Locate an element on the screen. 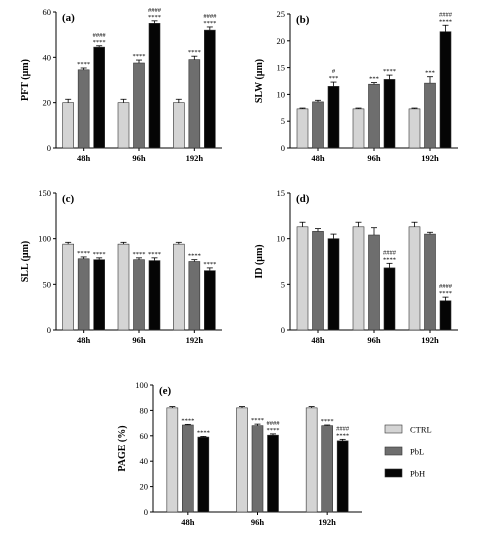 Image resolution: width=484 pixels, height=555 pixels. significance-label: # is located at coordinates (334, 71).